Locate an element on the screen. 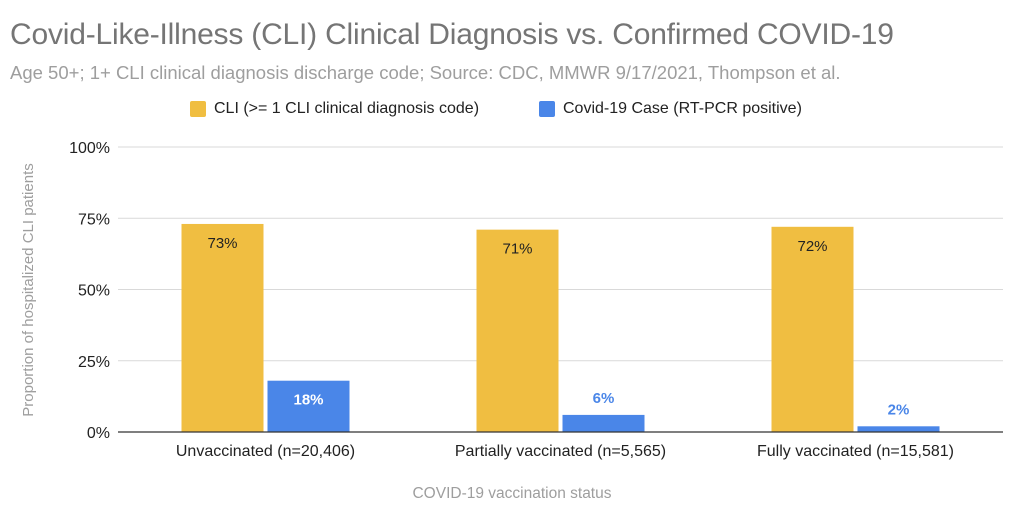 The width and height of the screenshot is (1024, 527). x-tick-label: Unvaccinated (n=20,406) is located at coordinates (265, 451).